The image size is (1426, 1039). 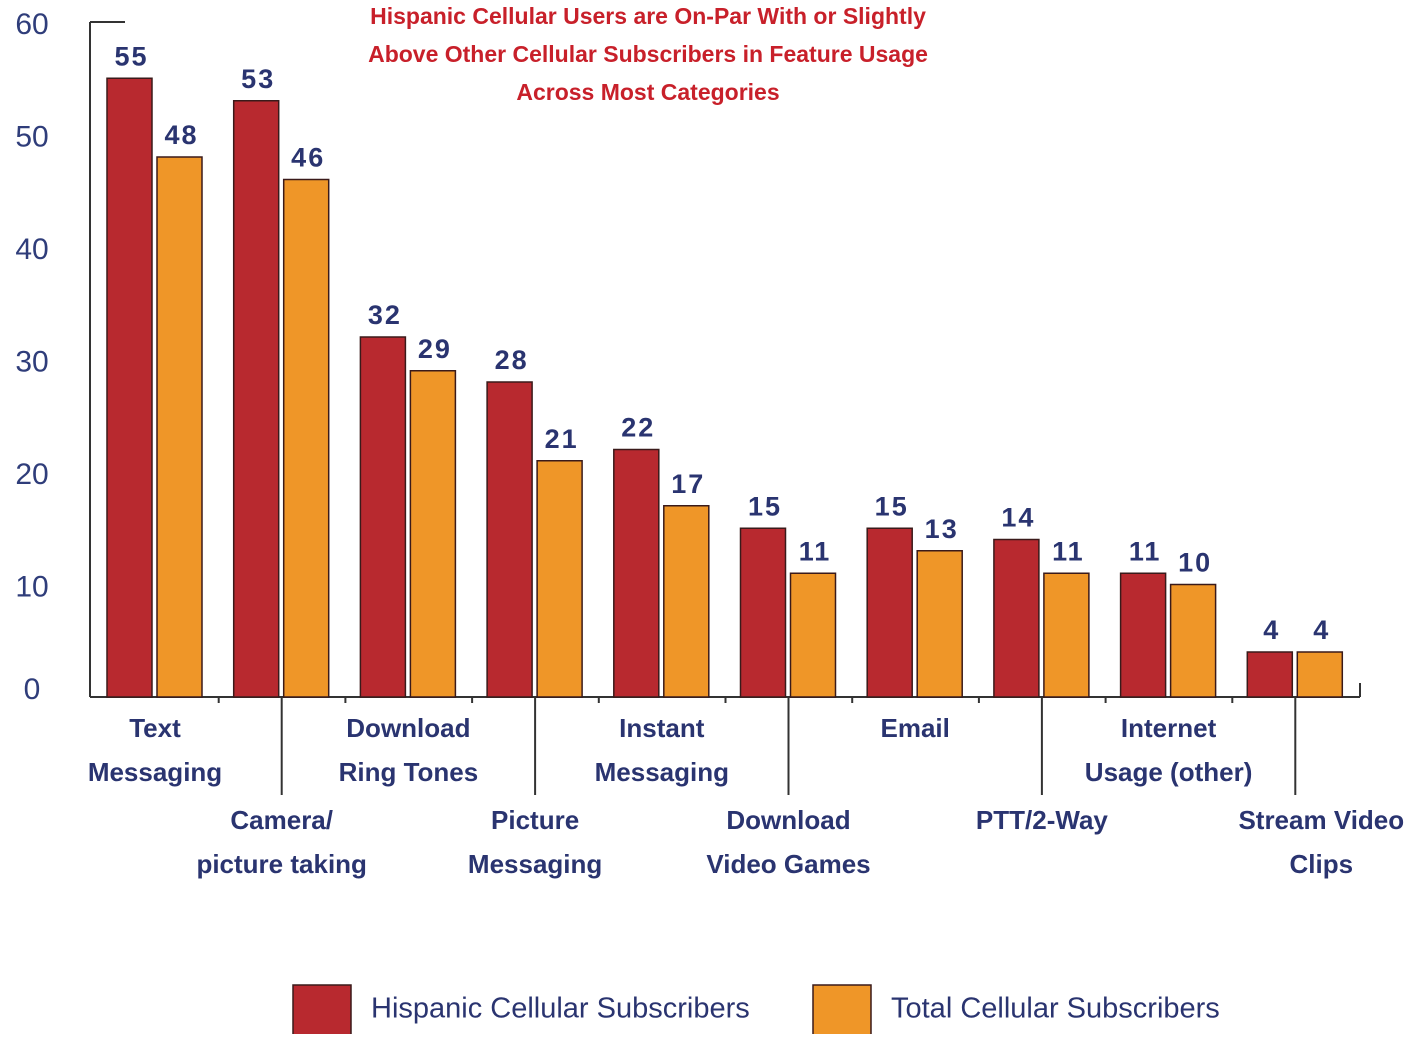 What do you see at coordinates (662, 750) in the screenshot?
I see `x-tick-label: Instant Messaging` at bounding box center [662, 750].